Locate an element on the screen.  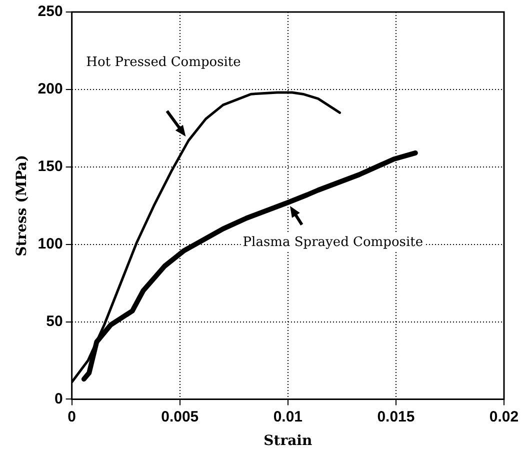
y-tick-label: 150 is located at coordinates (50, 167).